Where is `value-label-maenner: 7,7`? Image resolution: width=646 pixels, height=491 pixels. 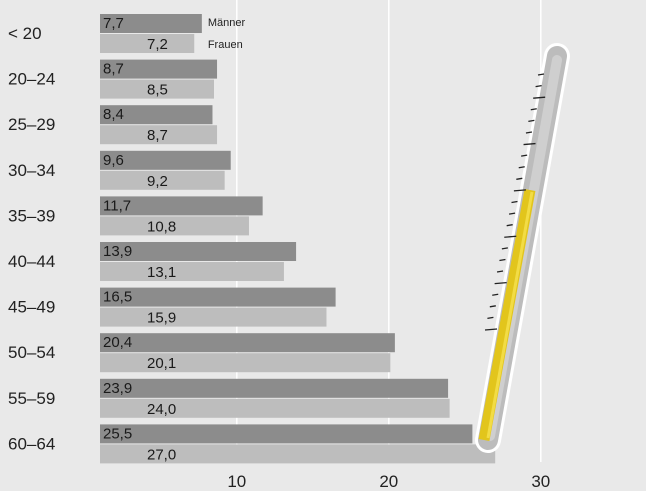 value-label-maenner: 7,7 is located at coordinates (113, 23).